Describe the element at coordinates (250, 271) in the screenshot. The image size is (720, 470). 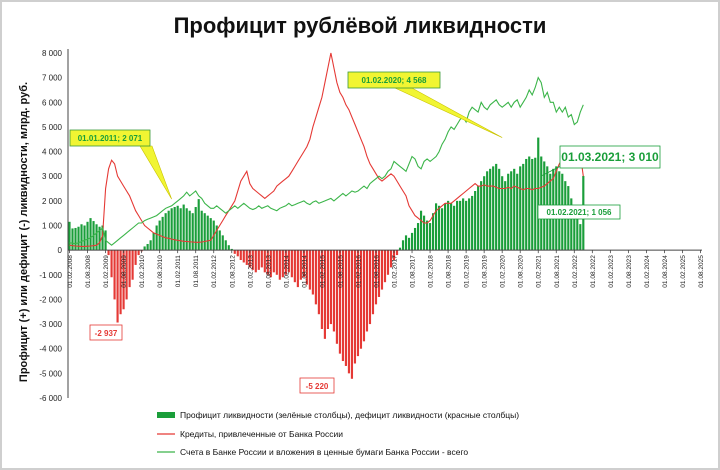
I see `x-tick-label: 01.02.2013` at that location.